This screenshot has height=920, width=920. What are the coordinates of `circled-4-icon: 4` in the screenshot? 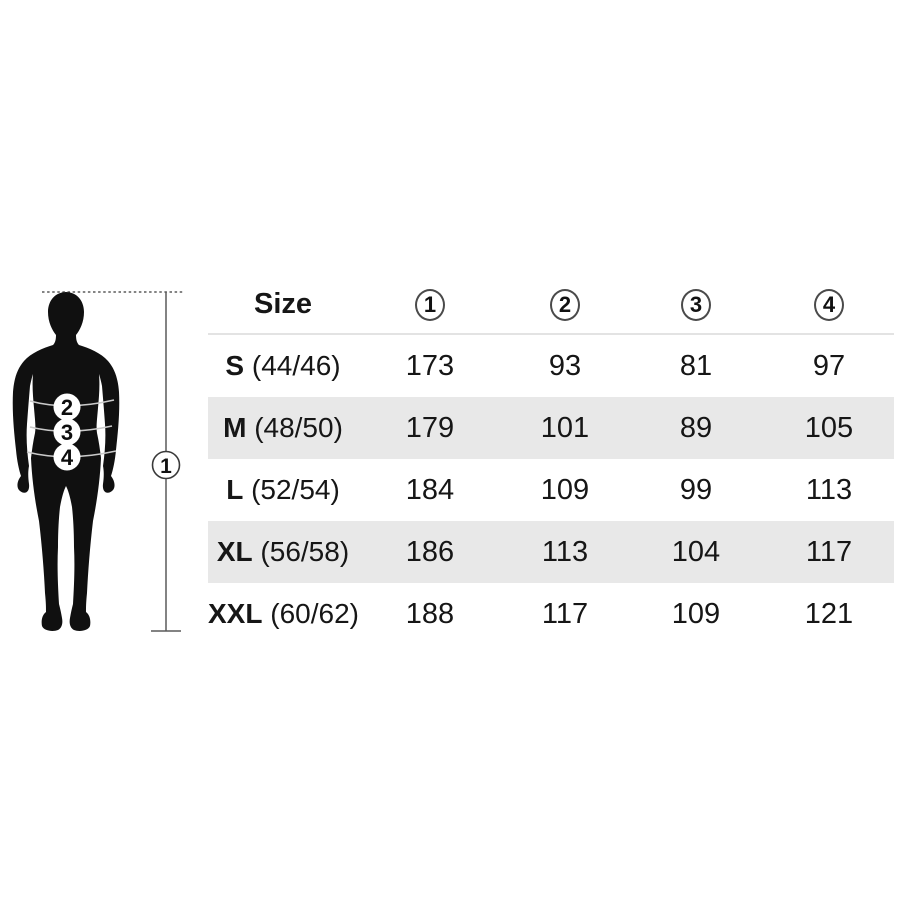 It's located at (829, 304).